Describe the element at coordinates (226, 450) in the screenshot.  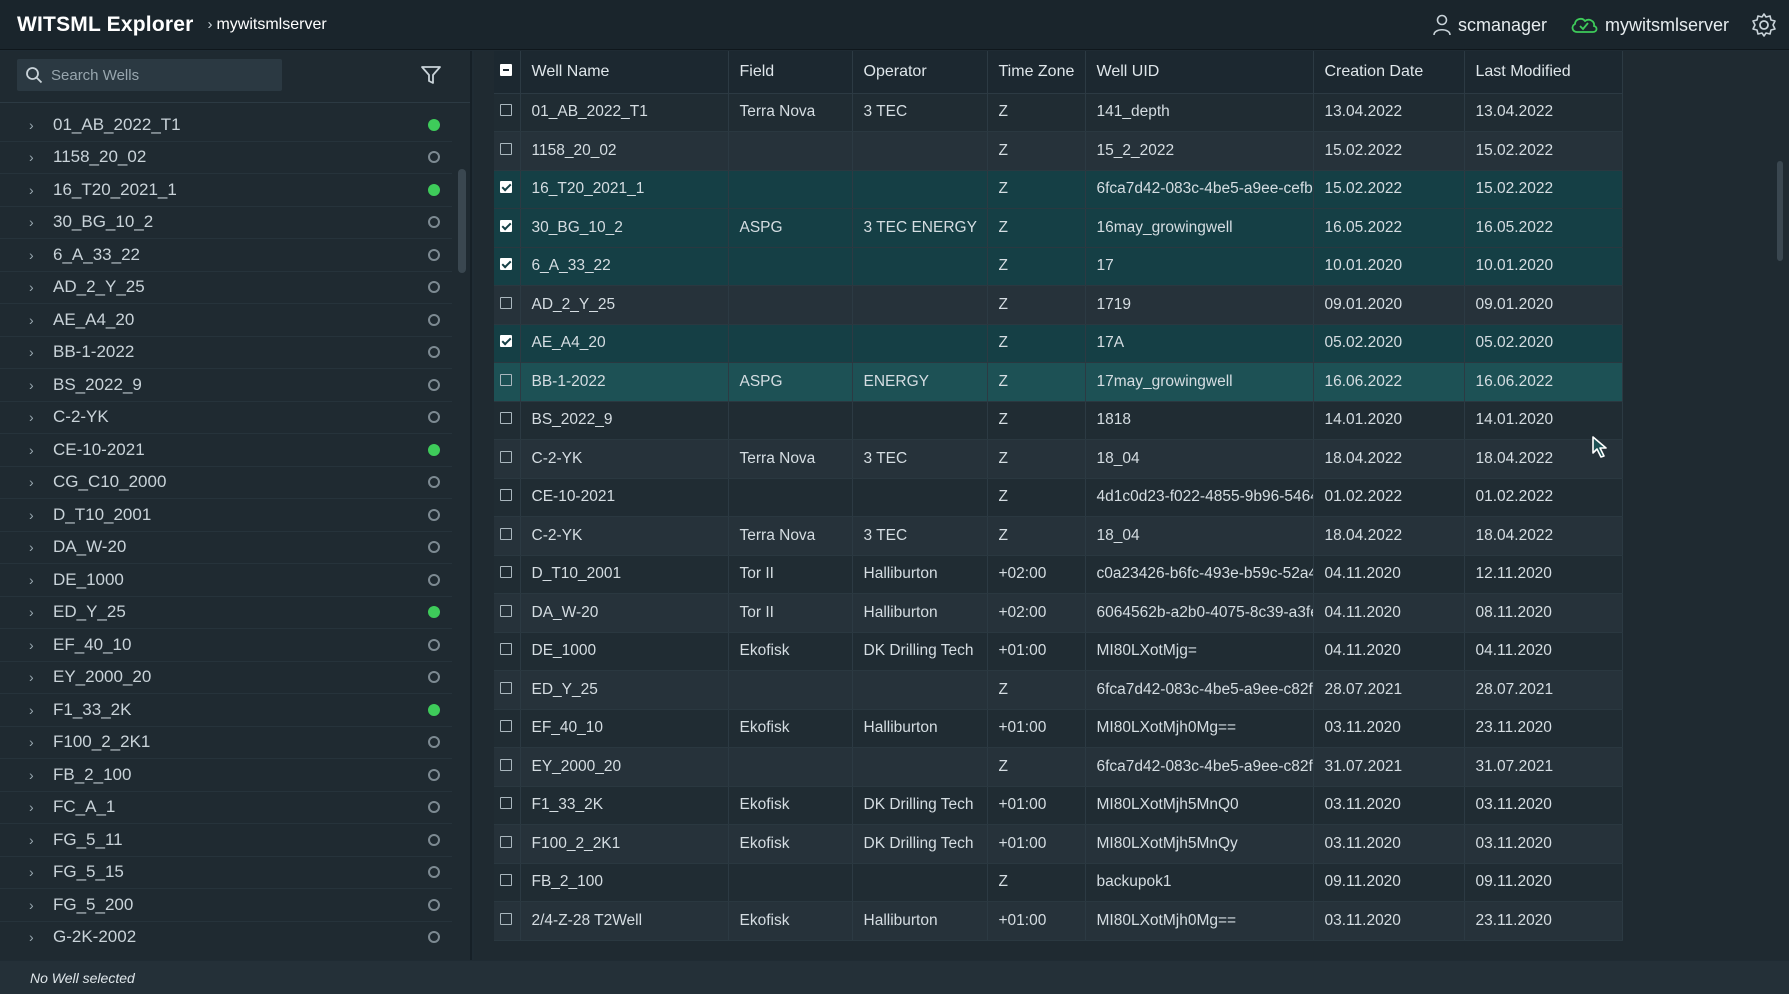
I see `well-list-item: › CE-10-2021` at that location.